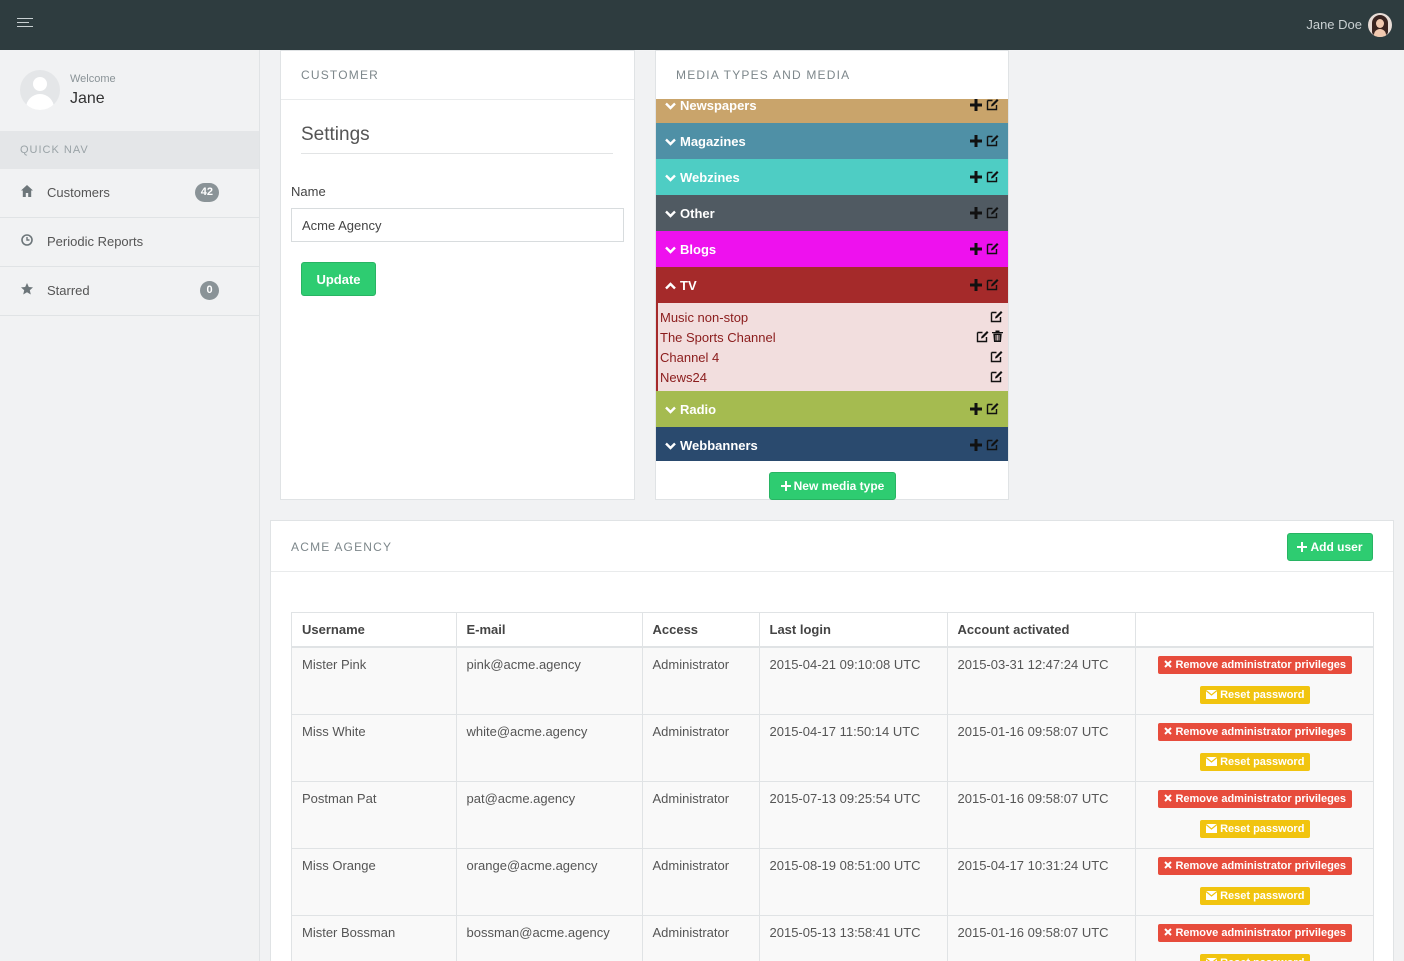  Describe the element at coordinates (997, 336) in the screenshot. I see `delete-media-trash-icon` at that location.